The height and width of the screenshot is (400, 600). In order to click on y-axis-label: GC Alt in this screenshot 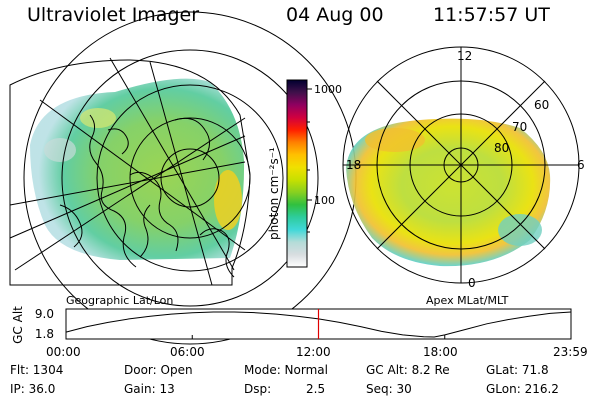, I will do `click(18, 325)`.